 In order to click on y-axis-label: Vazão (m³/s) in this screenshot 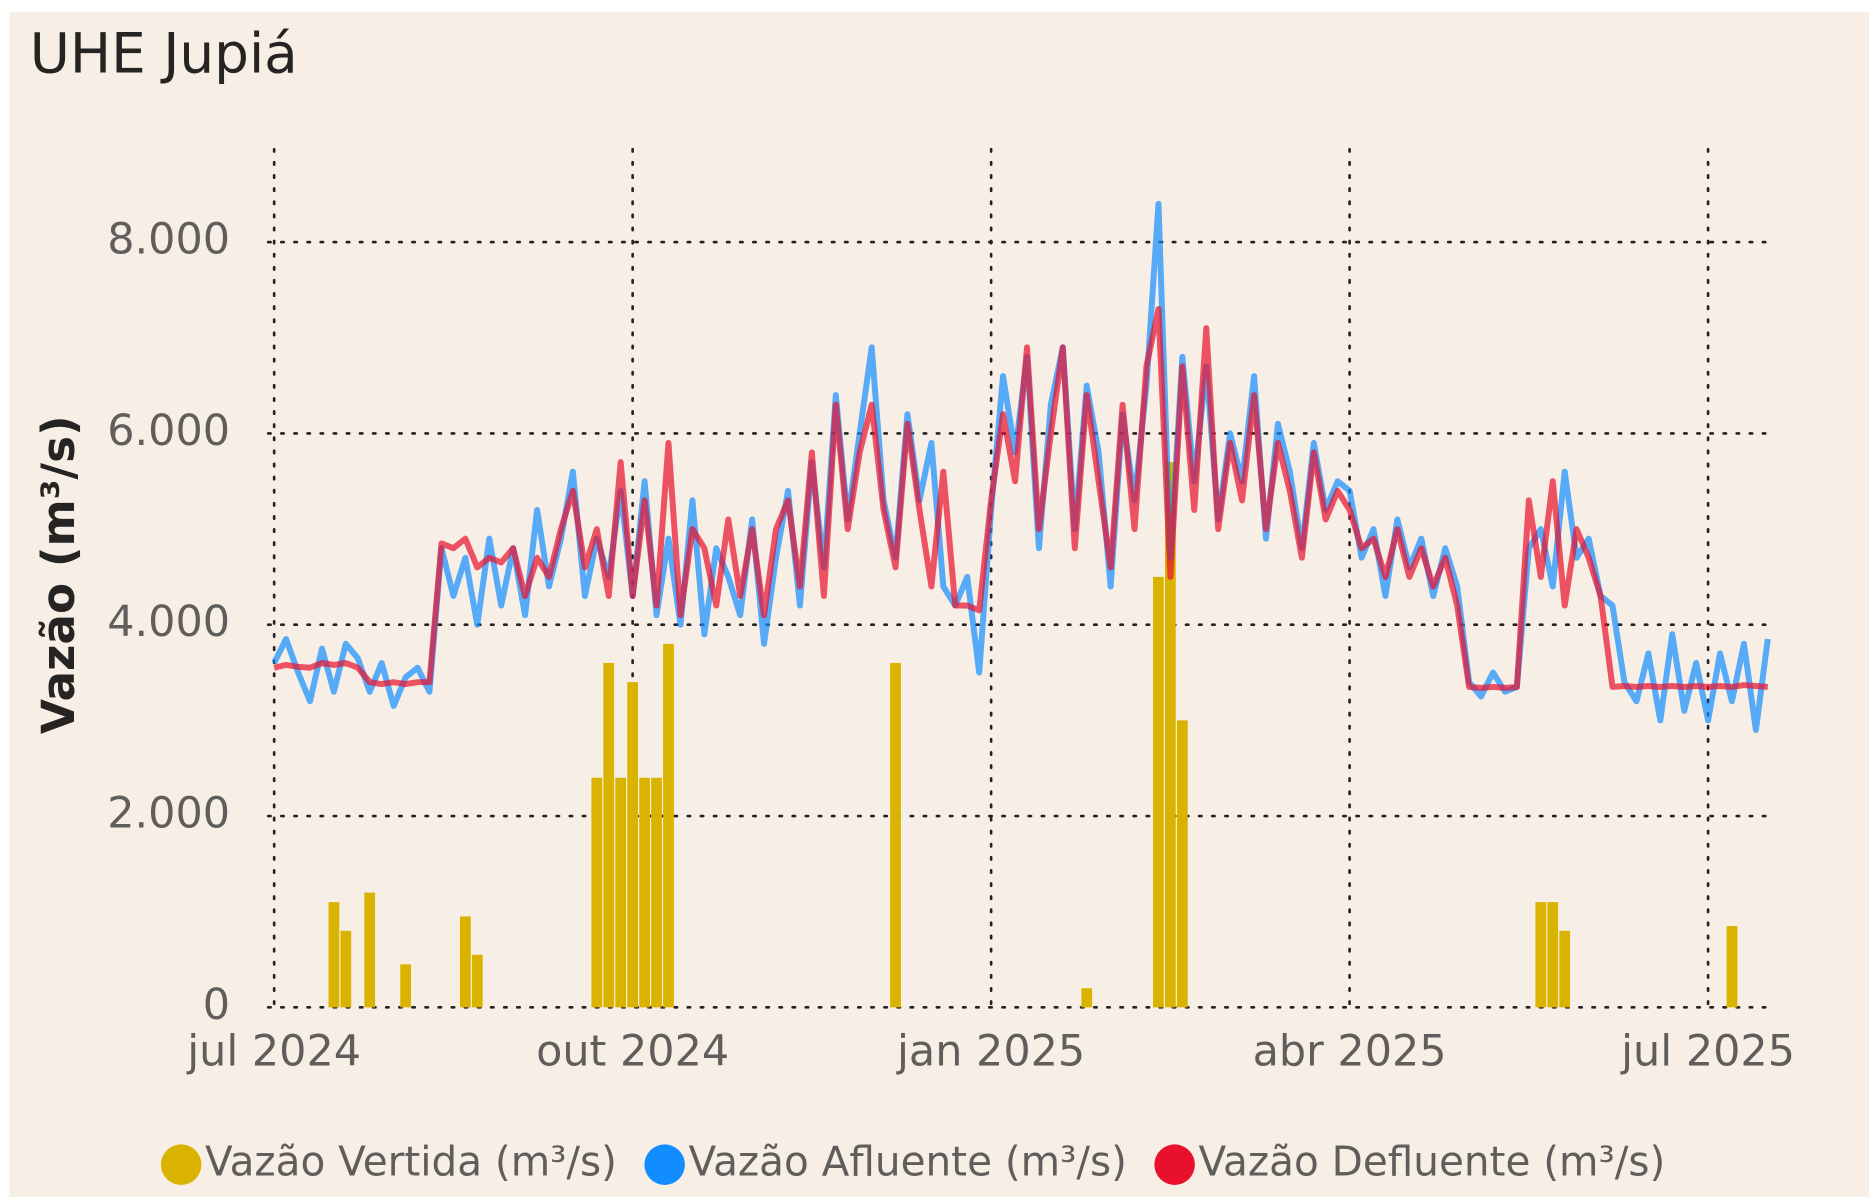, I will do `click(58, 574)`.